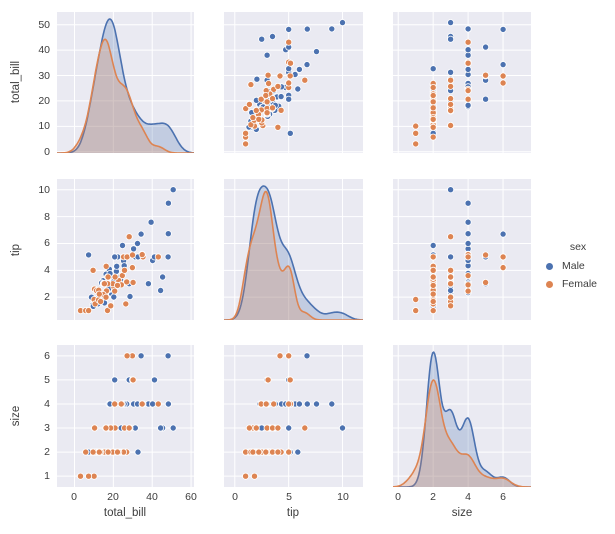  I want to click on y-tick-label-size-2: 2, so click(47, 452).